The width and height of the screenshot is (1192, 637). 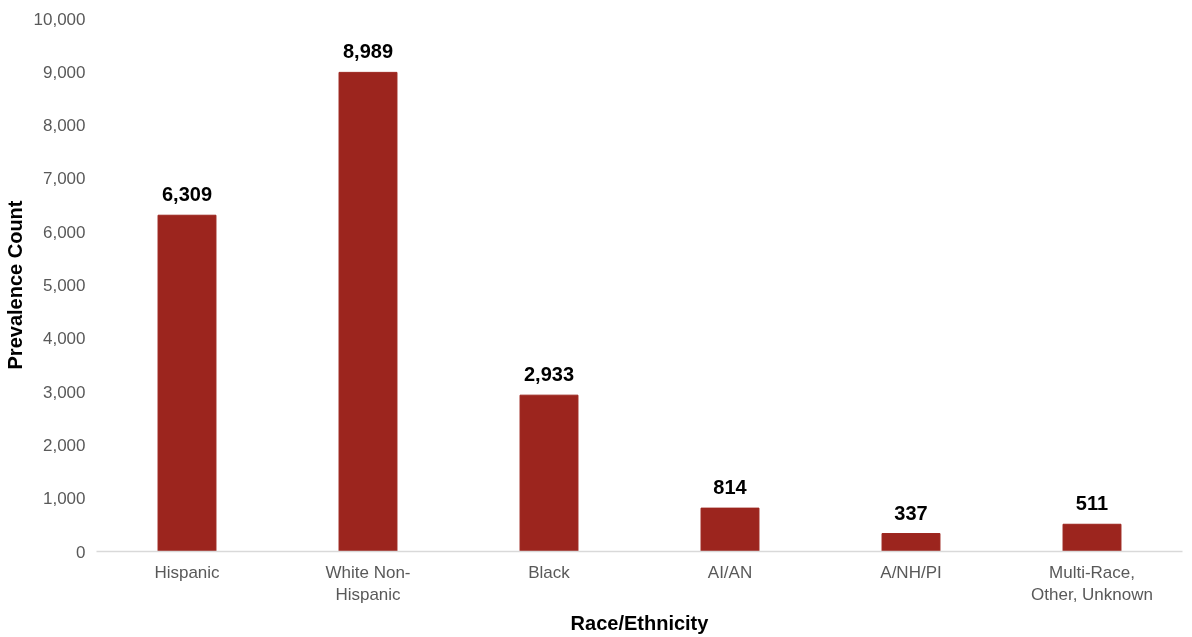 I want to click on data-label: 511, so click(x=1092, y=503).